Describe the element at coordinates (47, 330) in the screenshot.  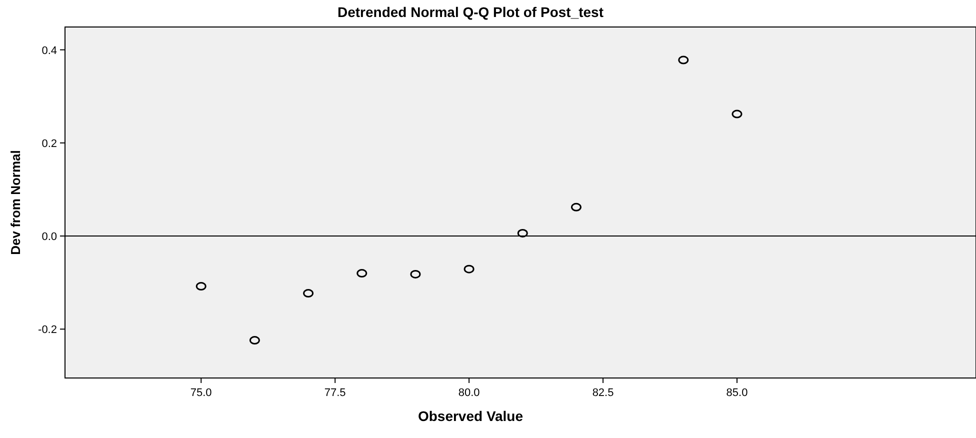
I see `y-tick-label: -0.2` at that location.